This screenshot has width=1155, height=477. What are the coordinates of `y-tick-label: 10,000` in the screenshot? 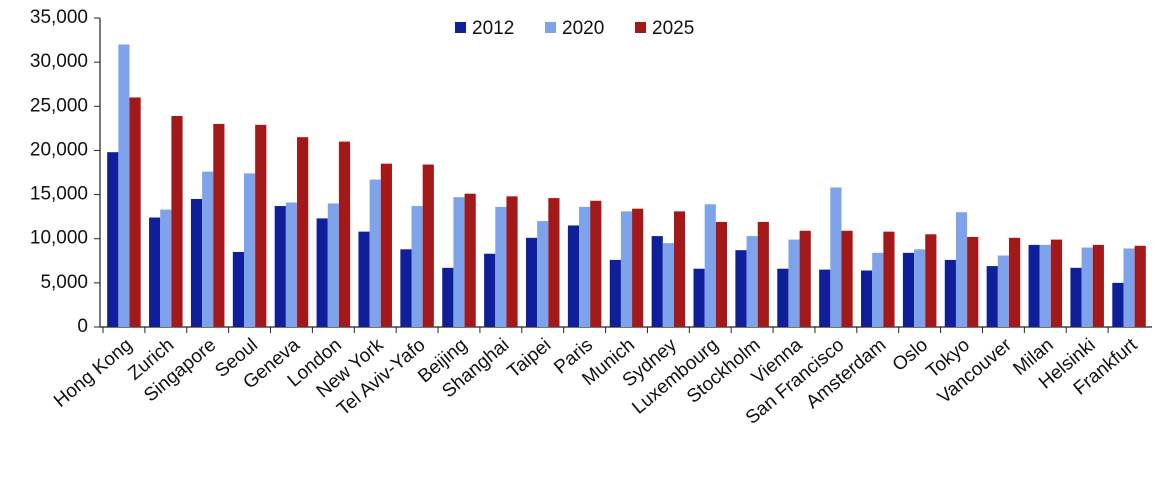 It's located at (59, 238).